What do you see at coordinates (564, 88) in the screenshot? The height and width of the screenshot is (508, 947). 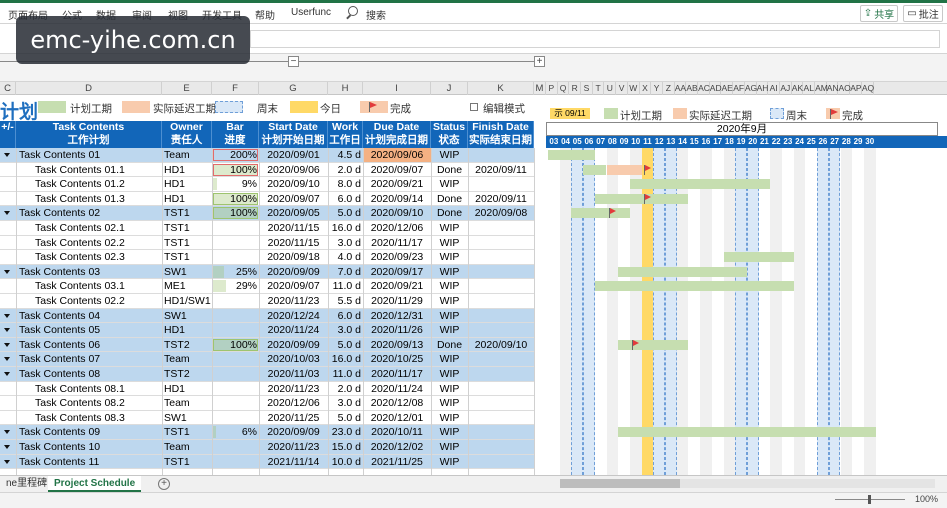 I see `column-header: Q` at bounding box center [564, 88].